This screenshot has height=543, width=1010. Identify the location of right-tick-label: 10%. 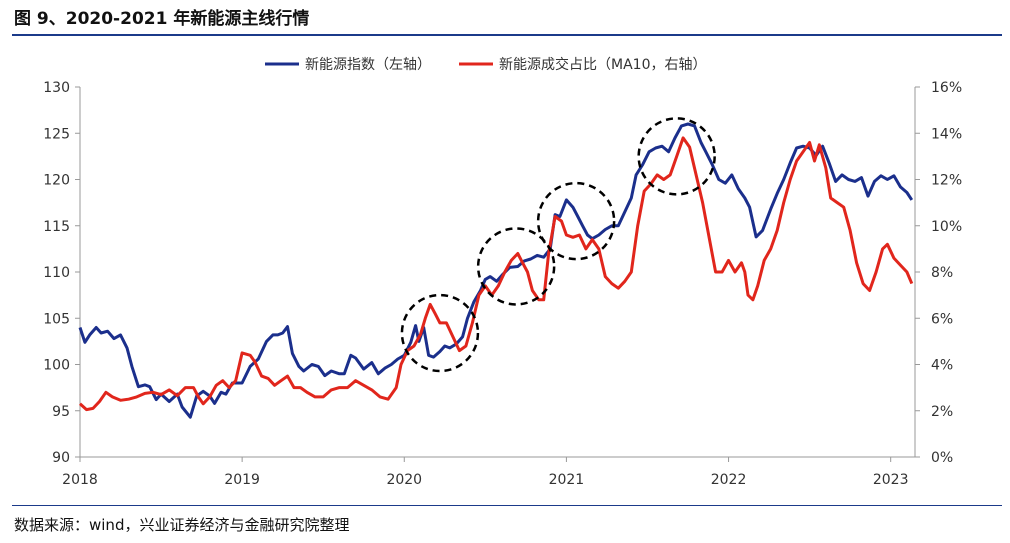
(946, 227).